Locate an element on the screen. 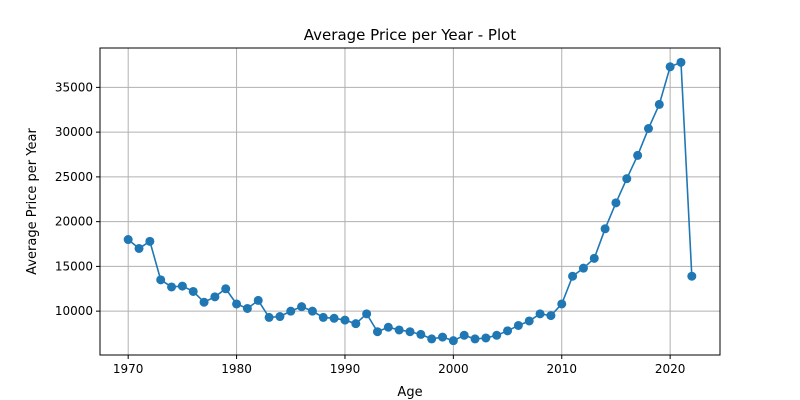 Image resolution: width=800 pixels, height=400 pixels. x-tick-label: 1990 is located at coordinates (345, 369).